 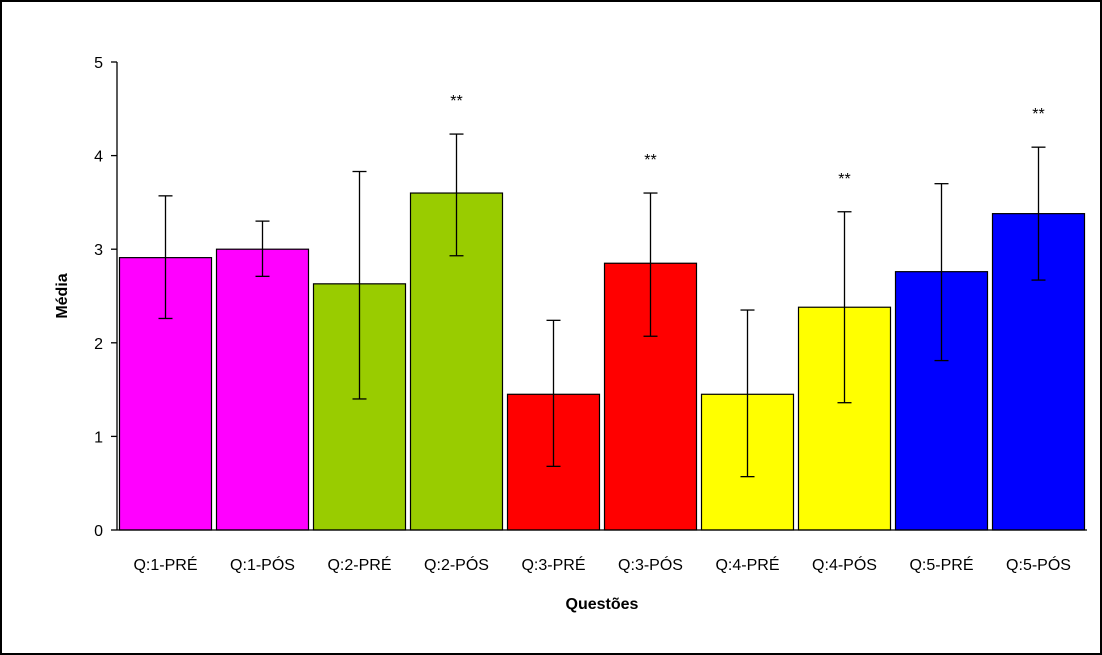 What do you see at coordinates (747, 564) in the screenshot?
I see `x-tick-label-7: Q:4-PRÉ` at bounding box center [747, 564].